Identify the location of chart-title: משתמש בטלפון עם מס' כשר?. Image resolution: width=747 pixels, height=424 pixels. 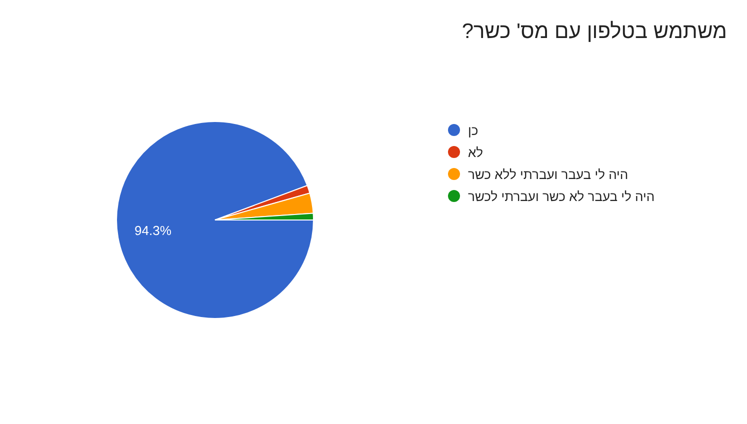
(594, 32).